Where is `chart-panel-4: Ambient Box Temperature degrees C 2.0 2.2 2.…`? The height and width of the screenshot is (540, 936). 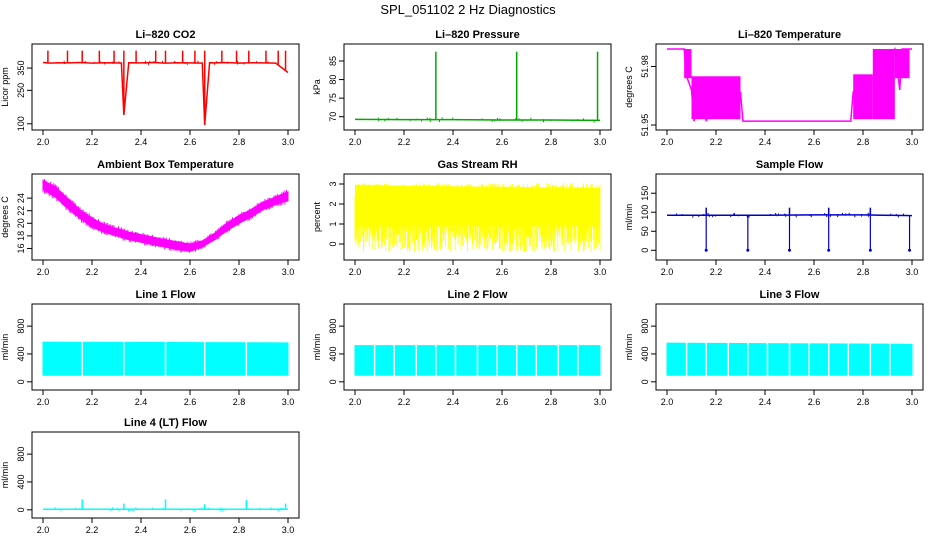
chart-panel-4: Ambient Box Temperature degrees C 2.0 2.2 2.… is located at coordinates (150, 218).